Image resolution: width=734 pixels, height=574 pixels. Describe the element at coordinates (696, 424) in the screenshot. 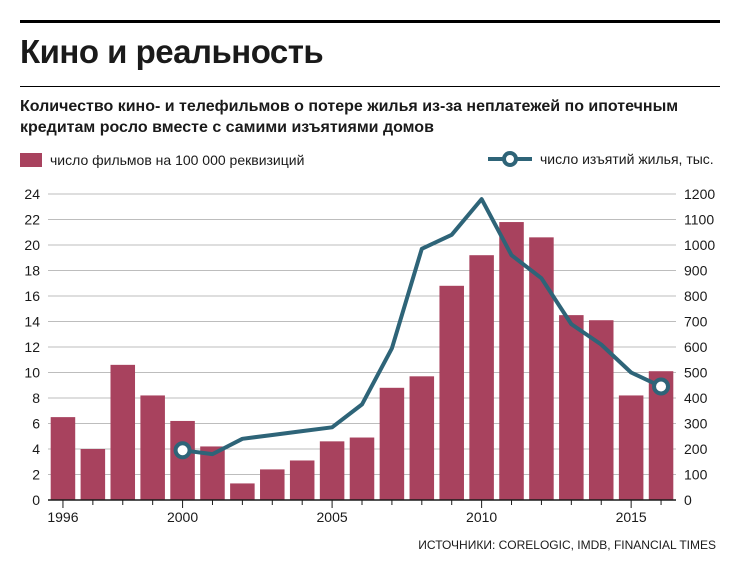

I see `right-axis-tick-label: 300` at that location.